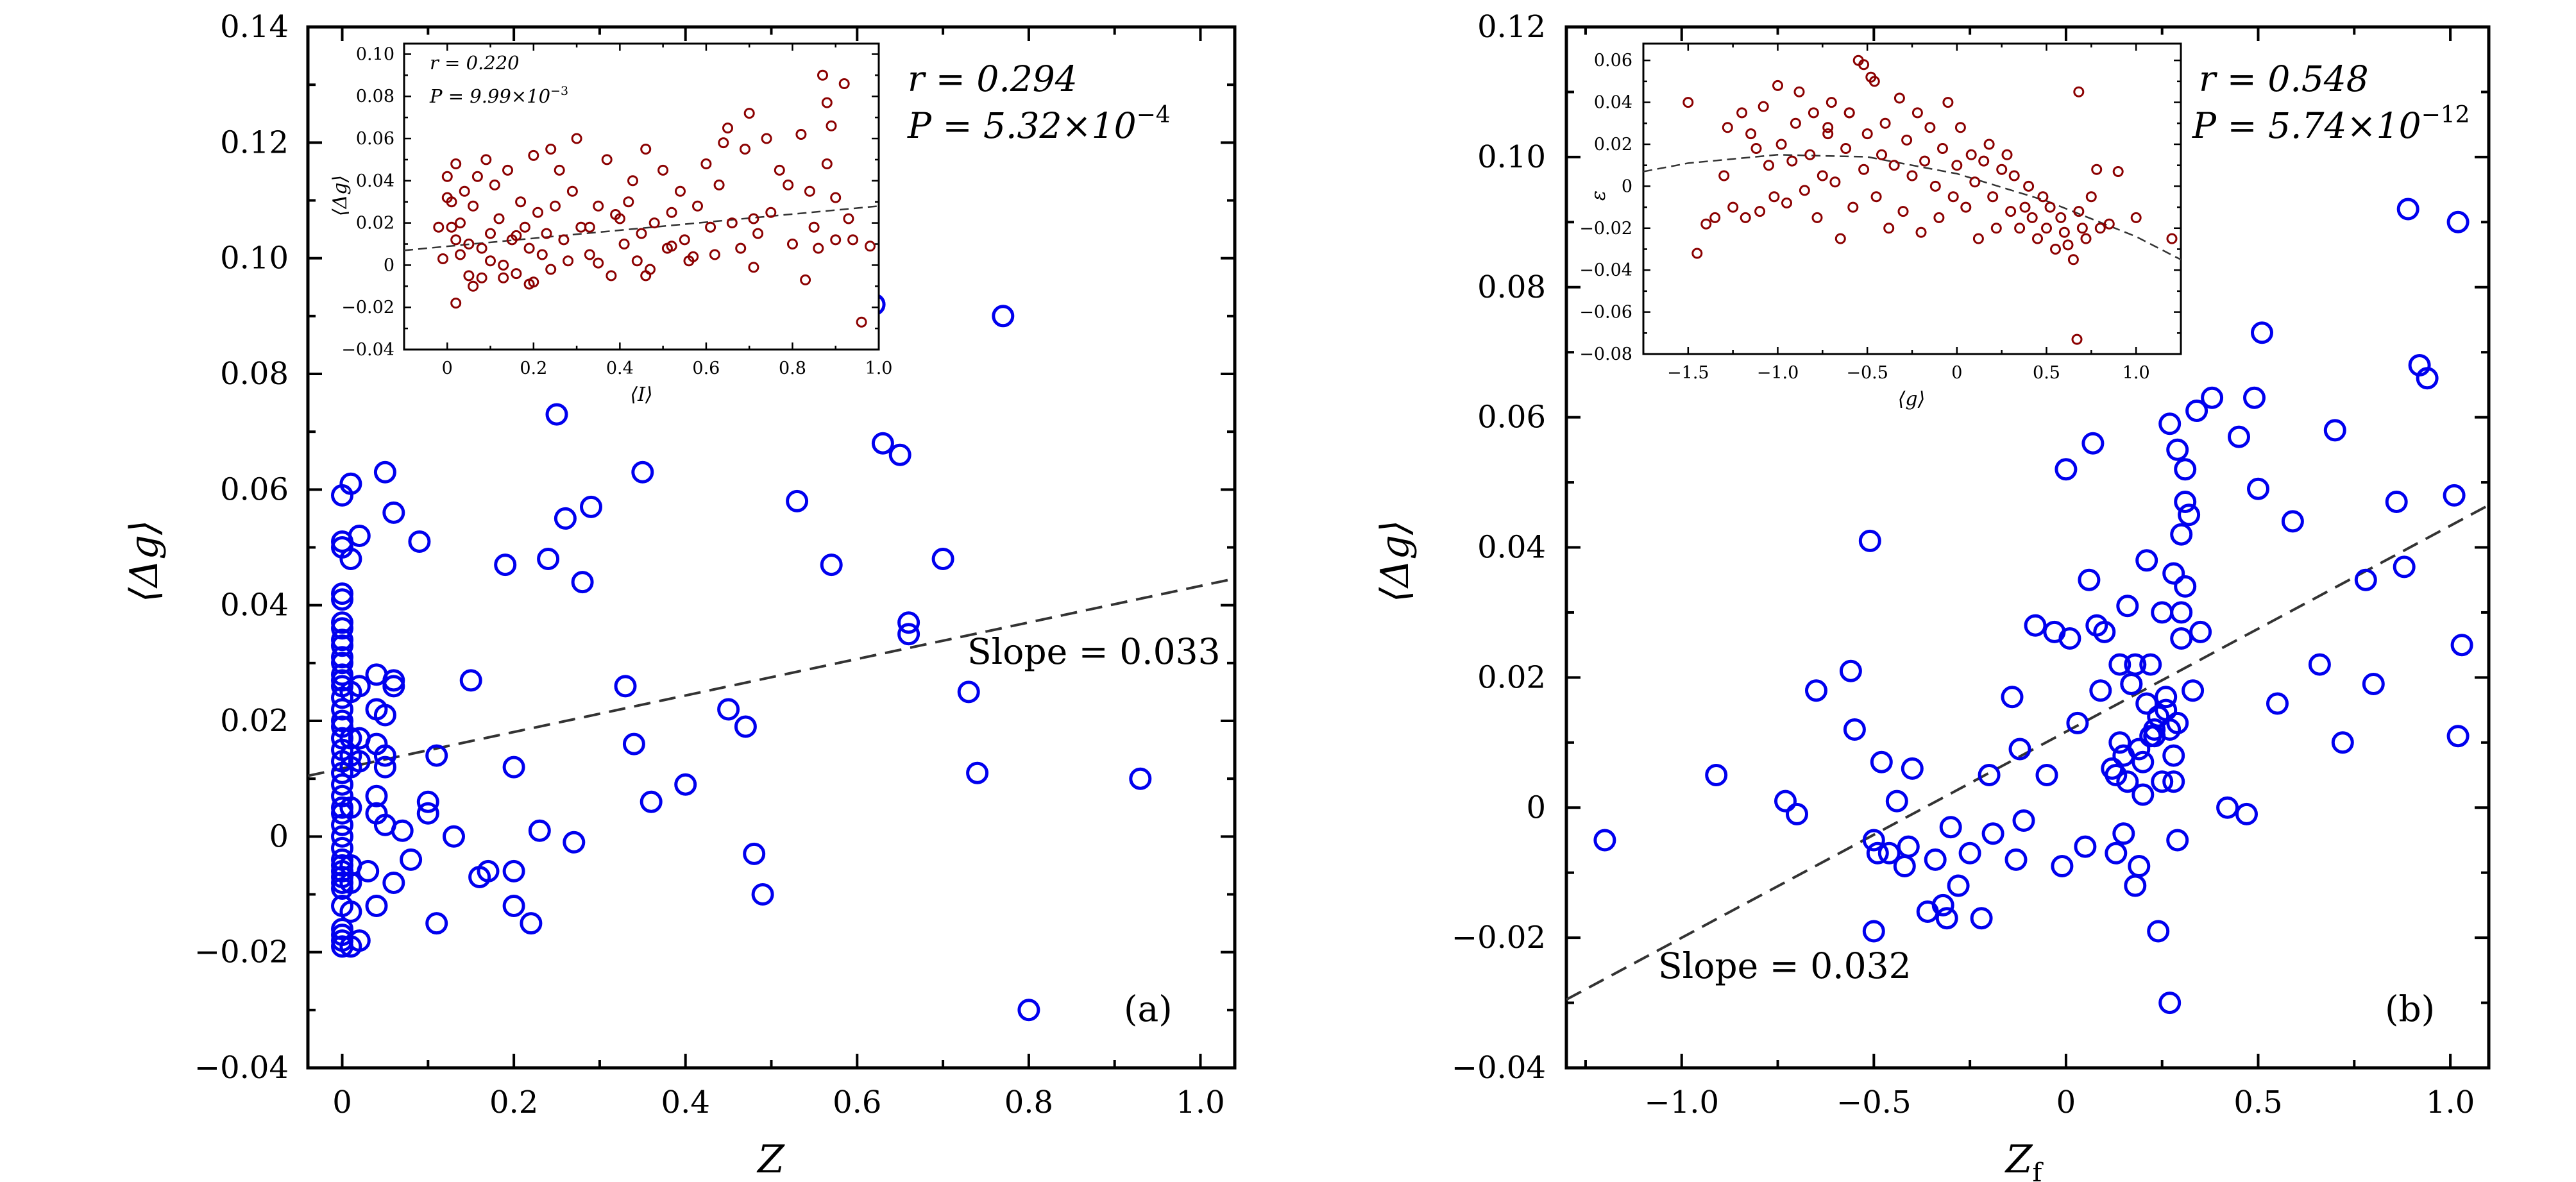 Image resolution: width=2576 pixels, height=1182 pixels. What do you see at coordinates (771, 677) in the screenshot?
I see `fit-line` at bounding box center [771, 677].